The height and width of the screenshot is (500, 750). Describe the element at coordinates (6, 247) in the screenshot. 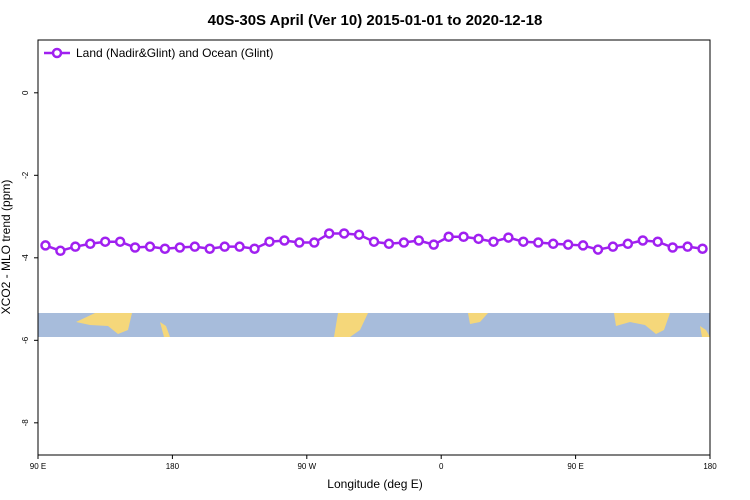

I see `y-axis-label: XCO2 - MLO trend (ppm)` at that location.